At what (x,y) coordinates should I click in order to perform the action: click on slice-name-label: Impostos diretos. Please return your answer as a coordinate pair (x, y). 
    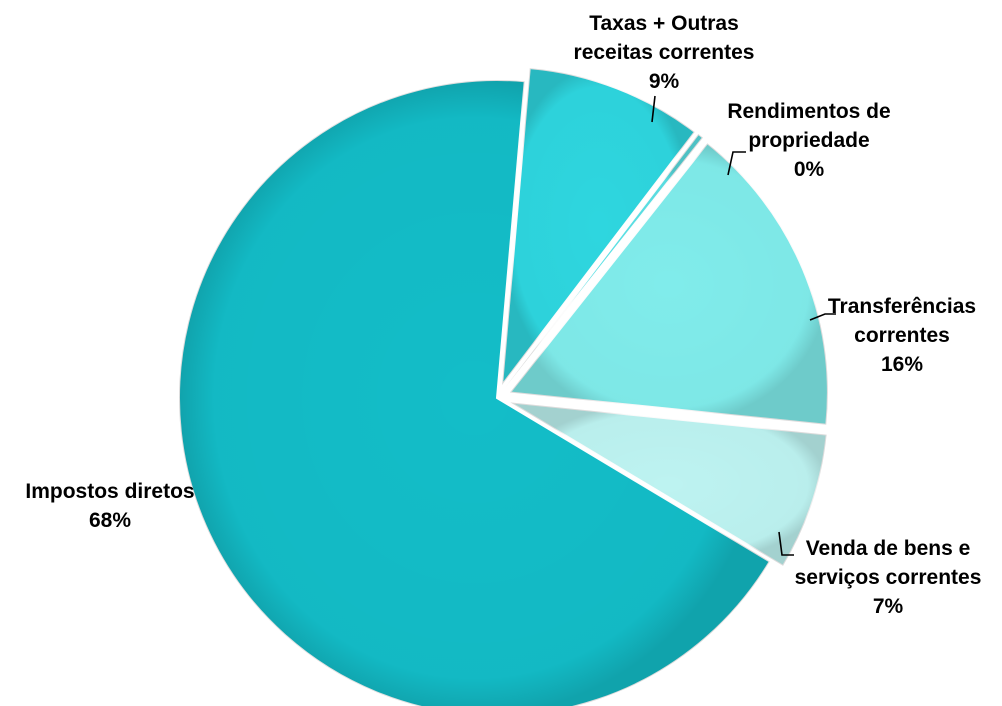
    Looking at the image, I should click on (109, 491).